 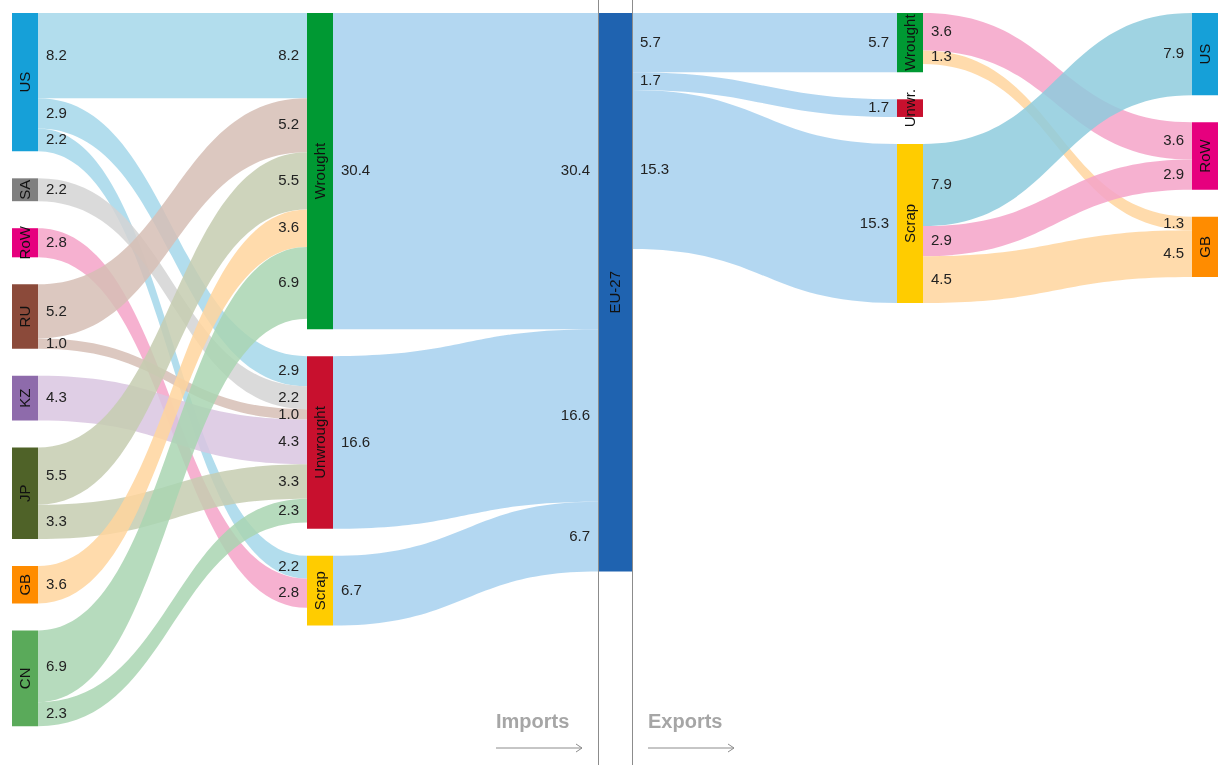 I want to click on text: 5.7, so click(x=650, y=41).